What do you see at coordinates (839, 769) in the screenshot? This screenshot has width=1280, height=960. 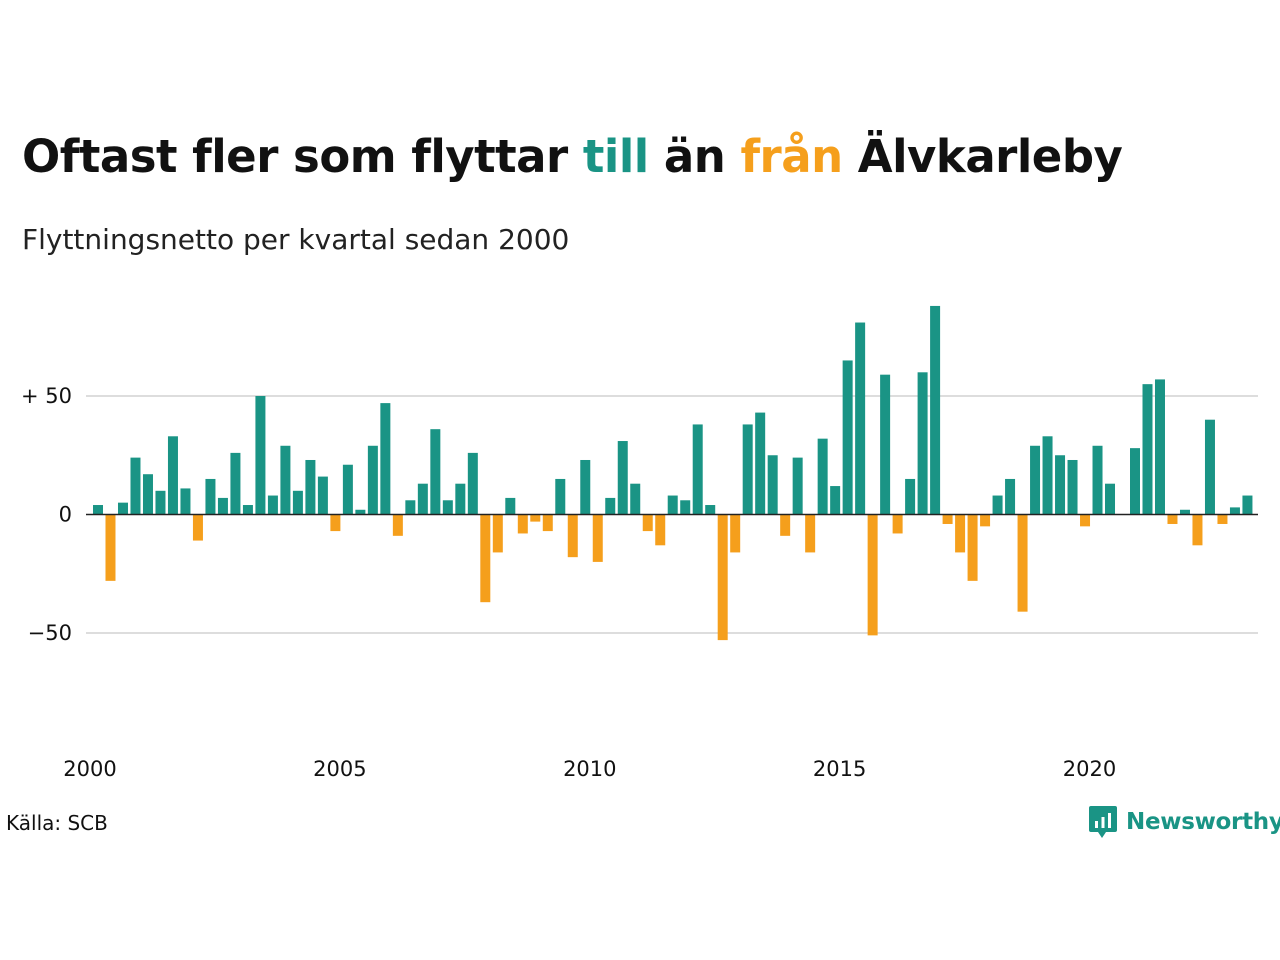 I see `x-tick-label: 2015` at bounding box center [839, 769].